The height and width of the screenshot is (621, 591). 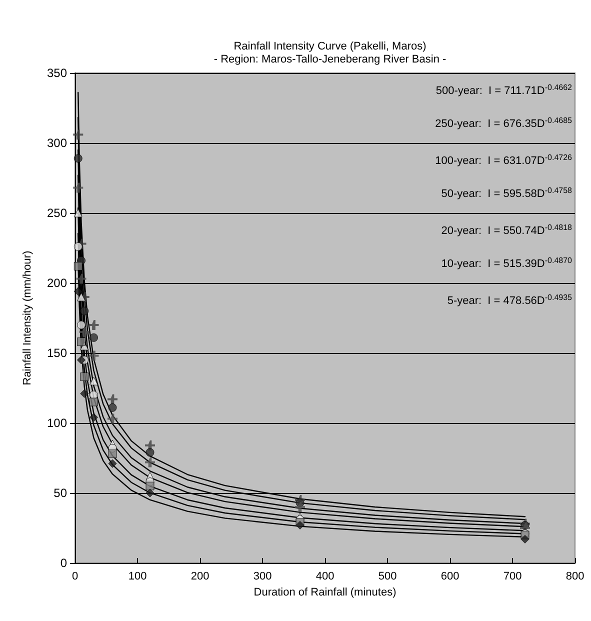 I want to click on y-tick-label: 150, so click(x=57, y=353).